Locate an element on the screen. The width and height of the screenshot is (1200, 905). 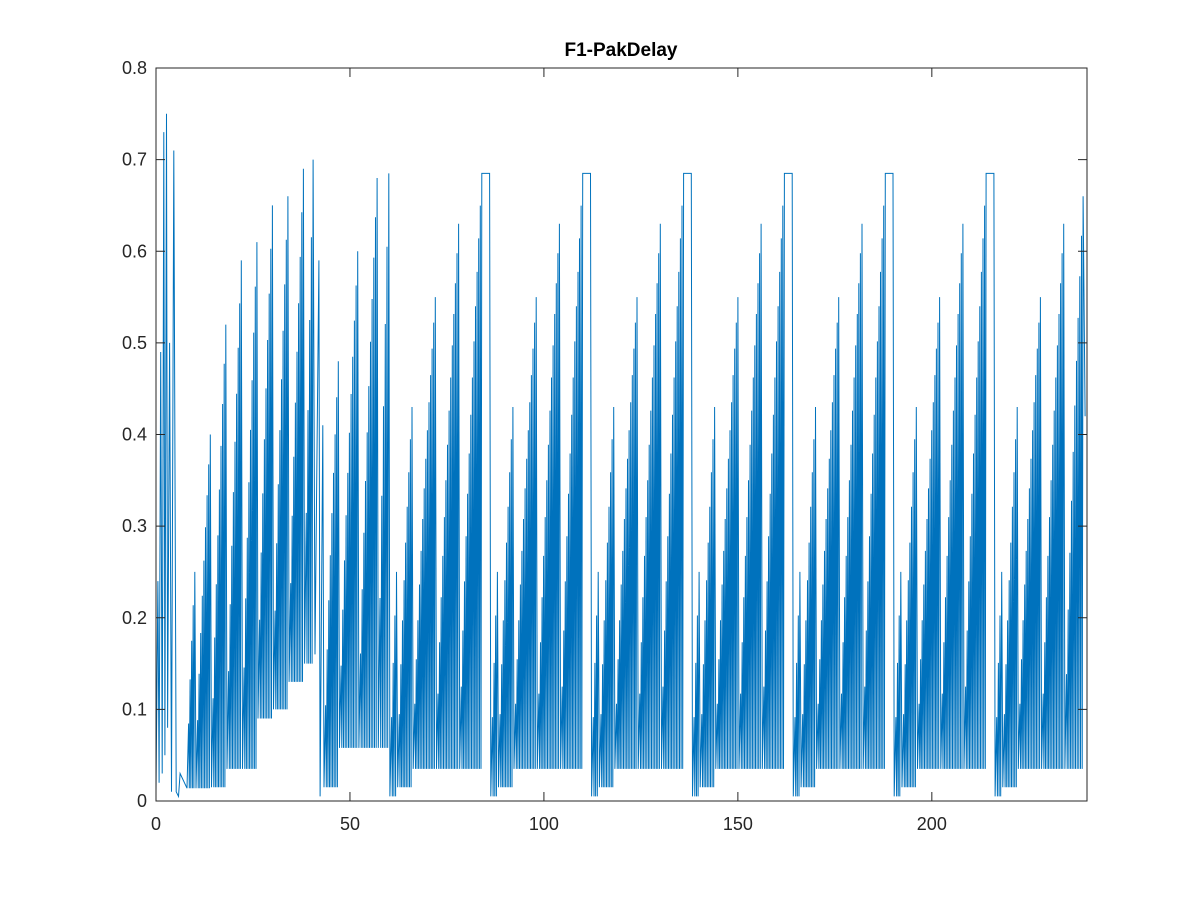
y-tick-label: 0.6 is located at coordinates (134, 251).